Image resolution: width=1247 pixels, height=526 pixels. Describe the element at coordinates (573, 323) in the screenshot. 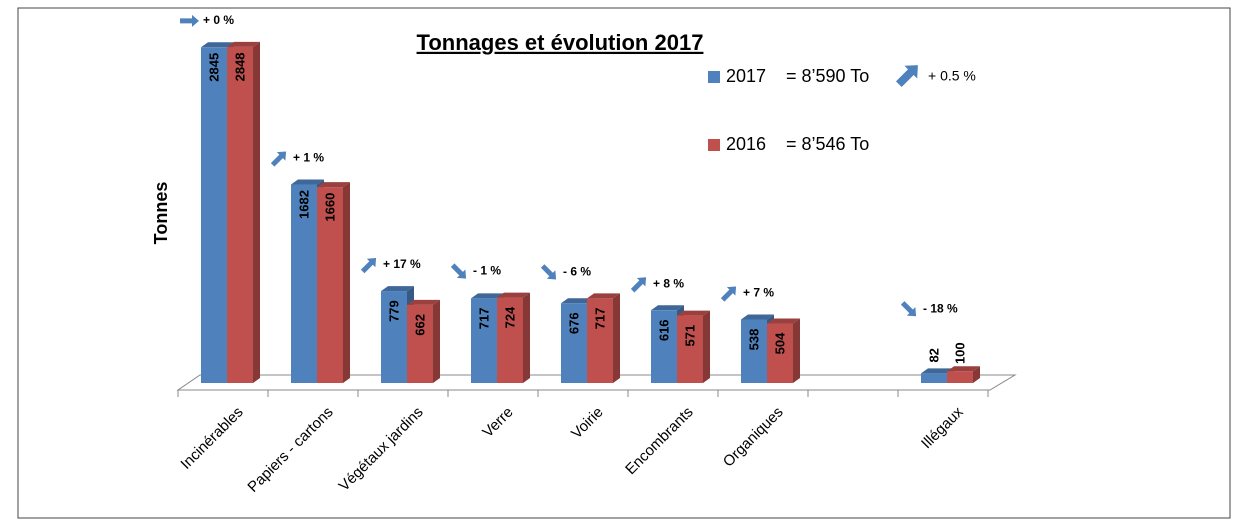

I see `data-label: 676` at that location.